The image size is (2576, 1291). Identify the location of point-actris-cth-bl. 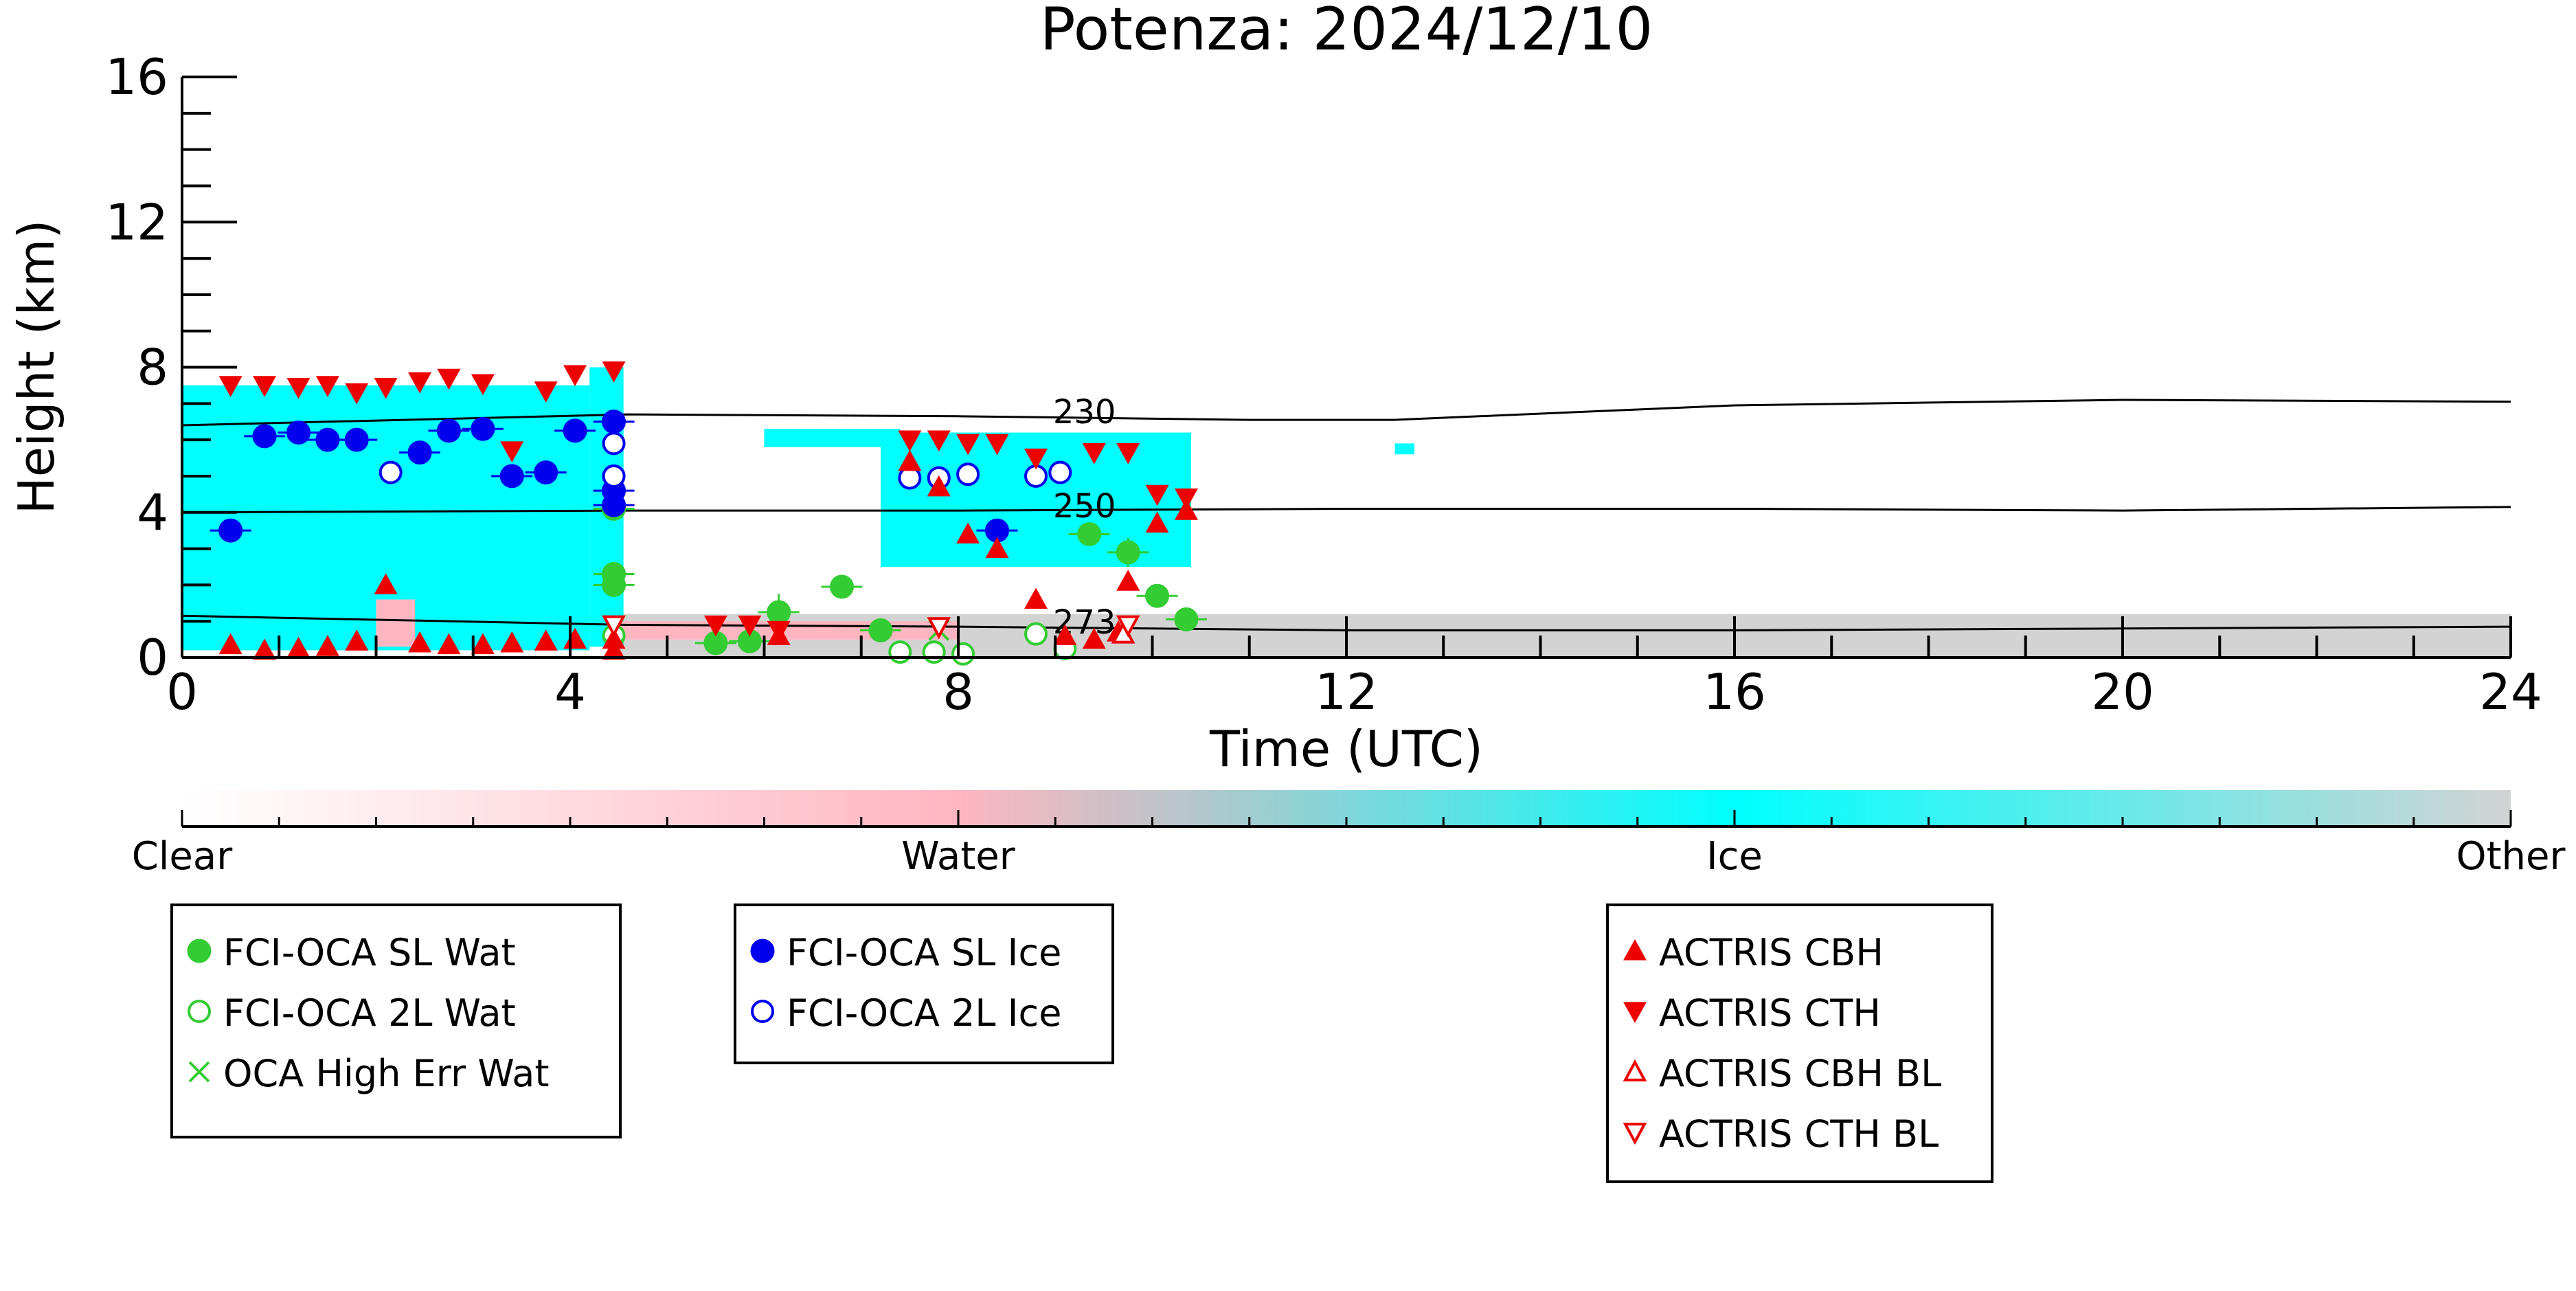
(939, 628).